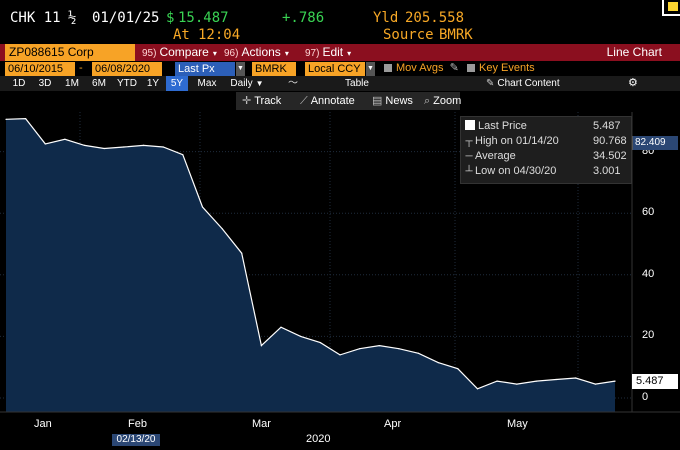 The image size is (680, 450). What do you see at coordinates (610, 156) in the screenshot?
I see `legend-average-value: 34.502` at bounding box center [610, 156].